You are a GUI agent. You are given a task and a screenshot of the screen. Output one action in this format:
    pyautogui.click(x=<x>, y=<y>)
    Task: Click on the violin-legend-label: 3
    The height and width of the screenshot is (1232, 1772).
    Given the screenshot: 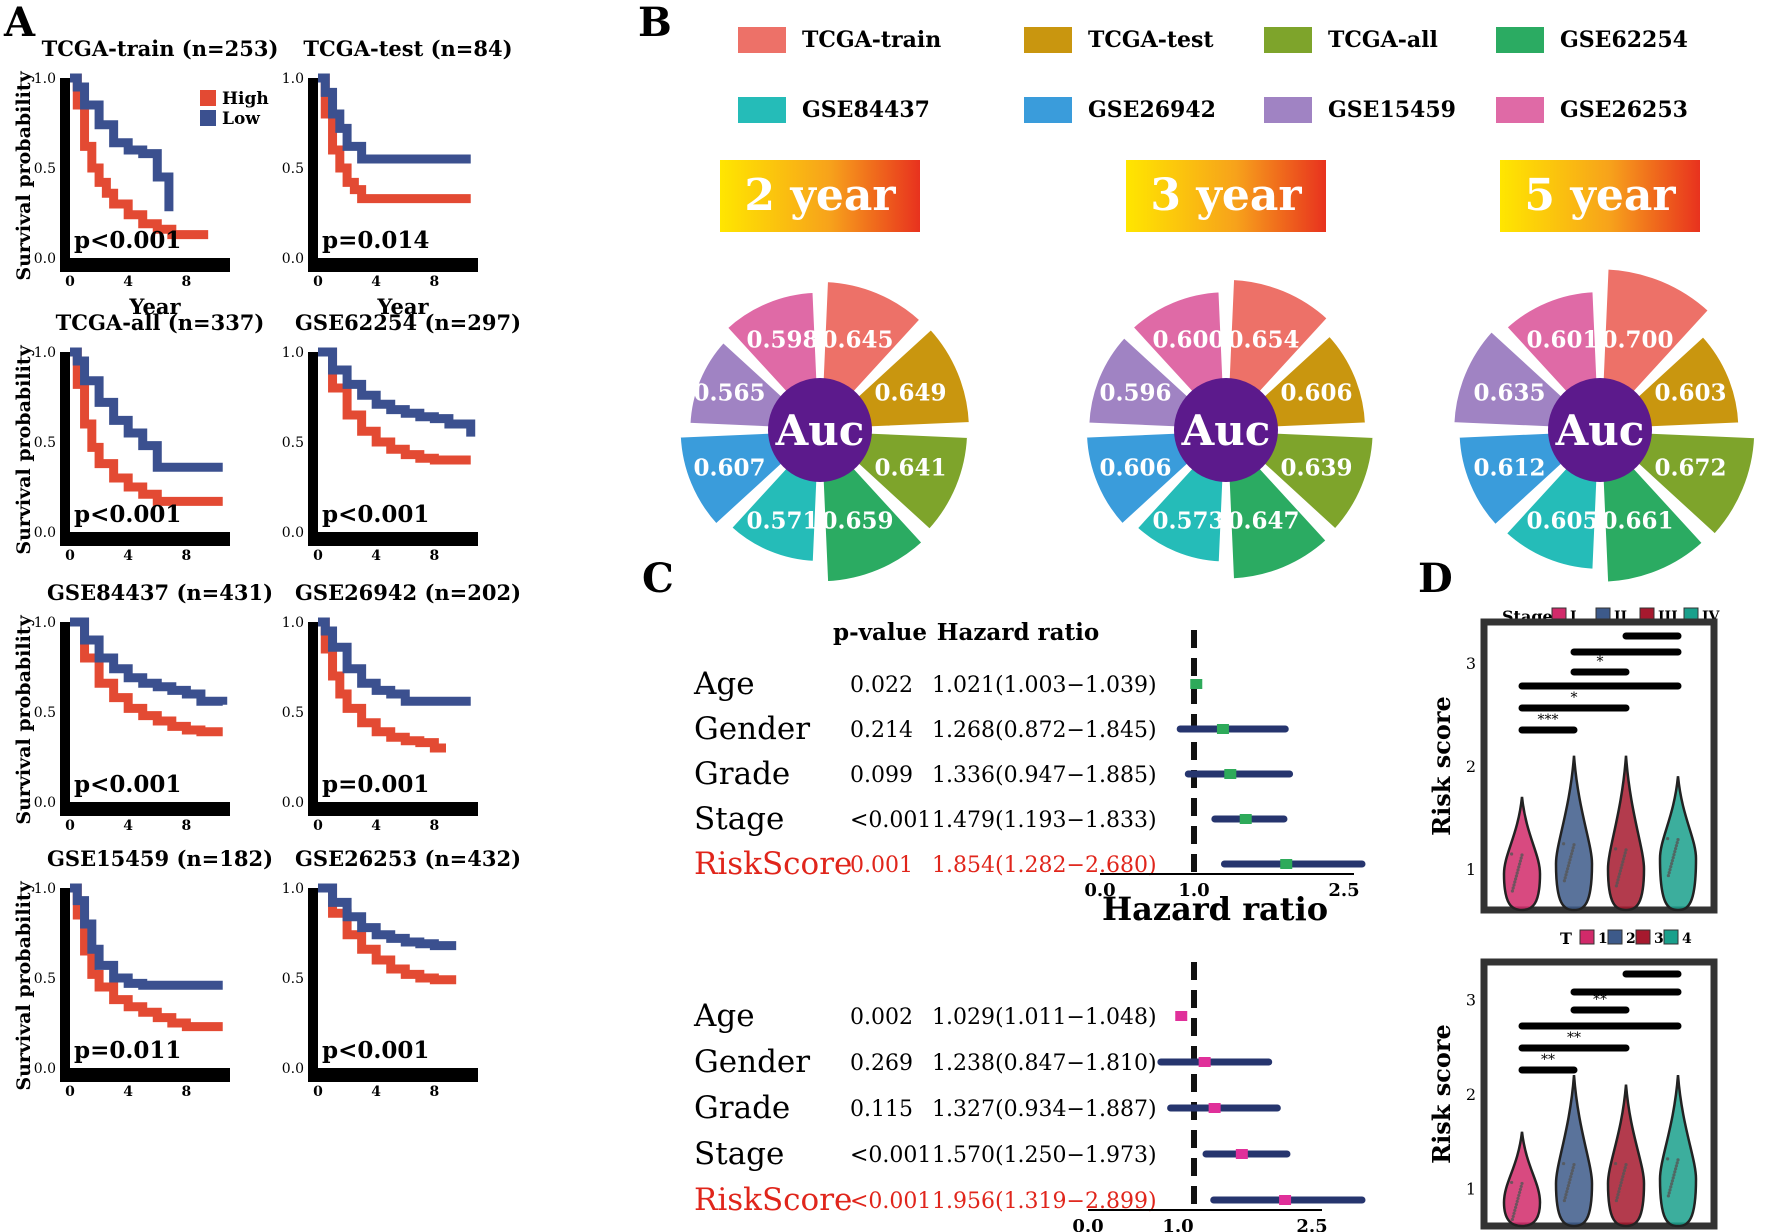 What is the action you would take?
    pyautogui.click(x=1659, y=939)
    